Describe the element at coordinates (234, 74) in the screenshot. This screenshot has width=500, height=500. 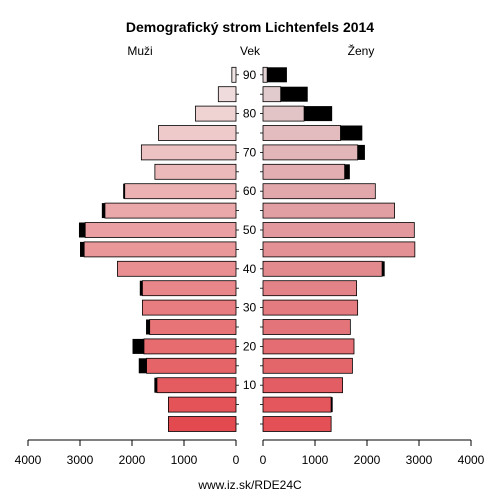
I see `men-bar-90-` at that location.